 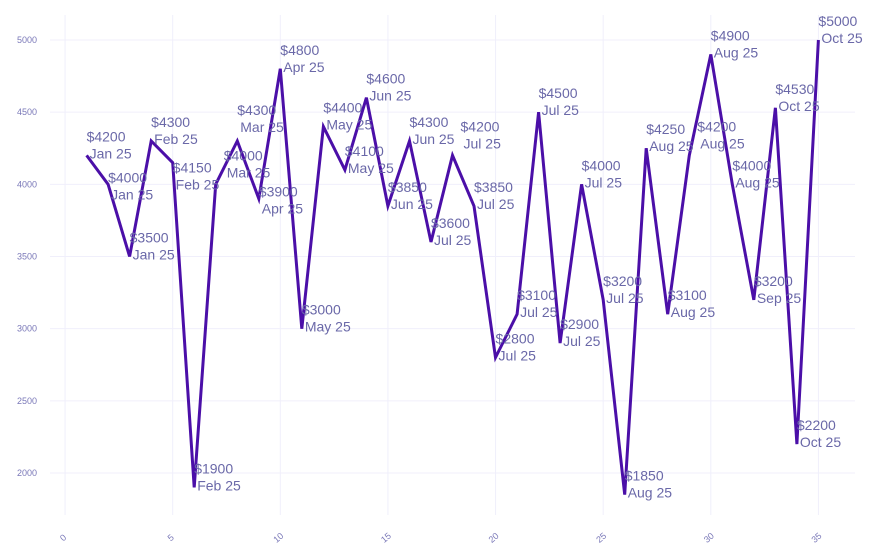 I want to click on value-label: $4300, so click(x=428, y=122).